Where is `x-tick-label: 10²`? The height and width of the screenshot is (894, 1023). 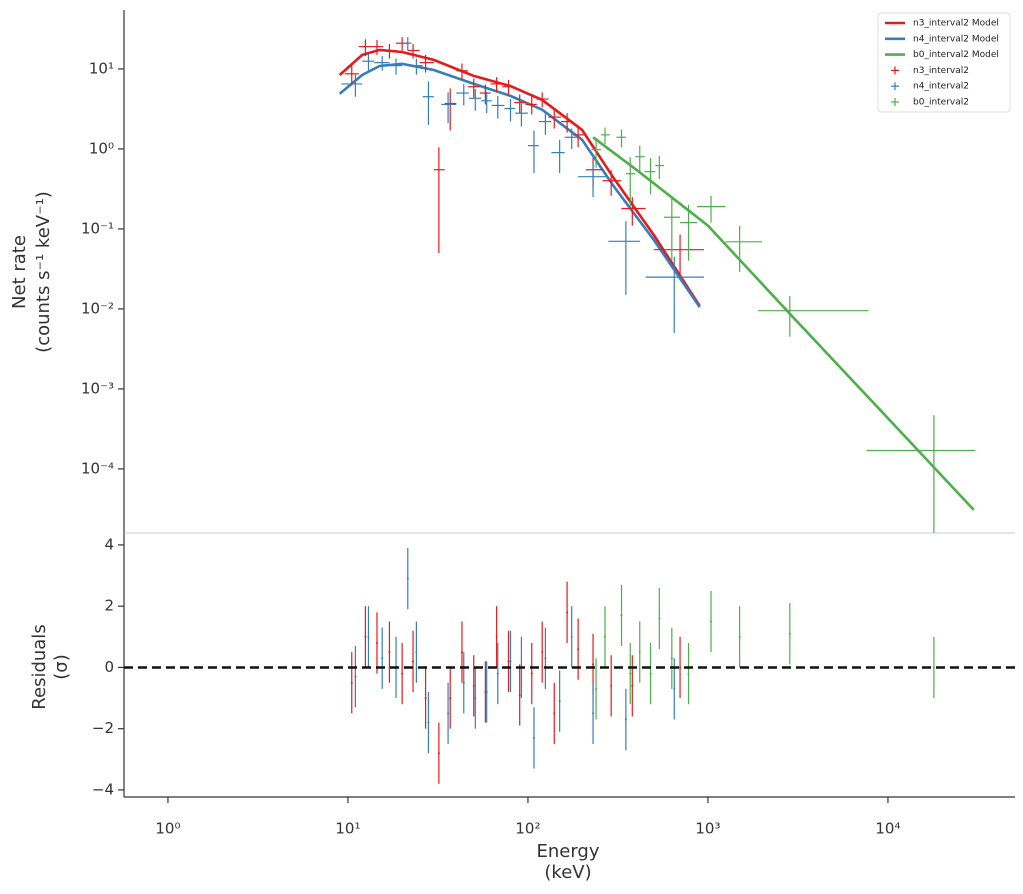 x-tick-label: 10² is located at coordinates (527, 829).